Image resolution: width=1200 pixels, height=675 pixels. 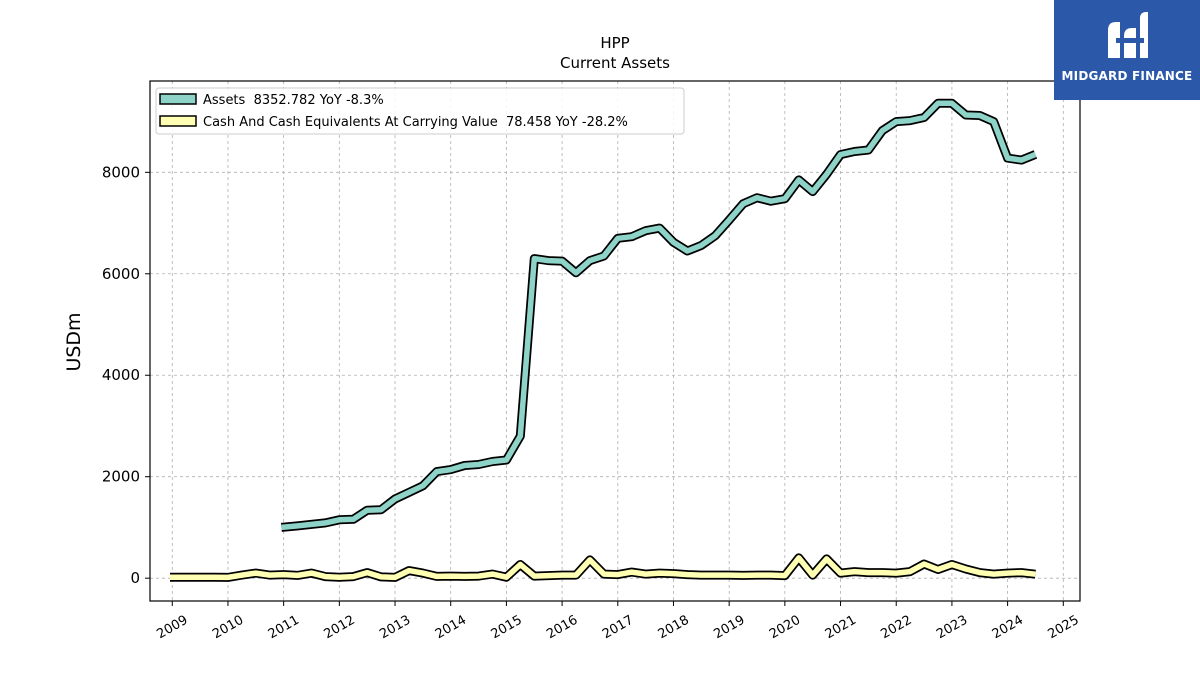 What do you see at coordinates (121, 274) in the screenshot?
I see `y-tick-label: 6000` at bounding box center [121, 274].